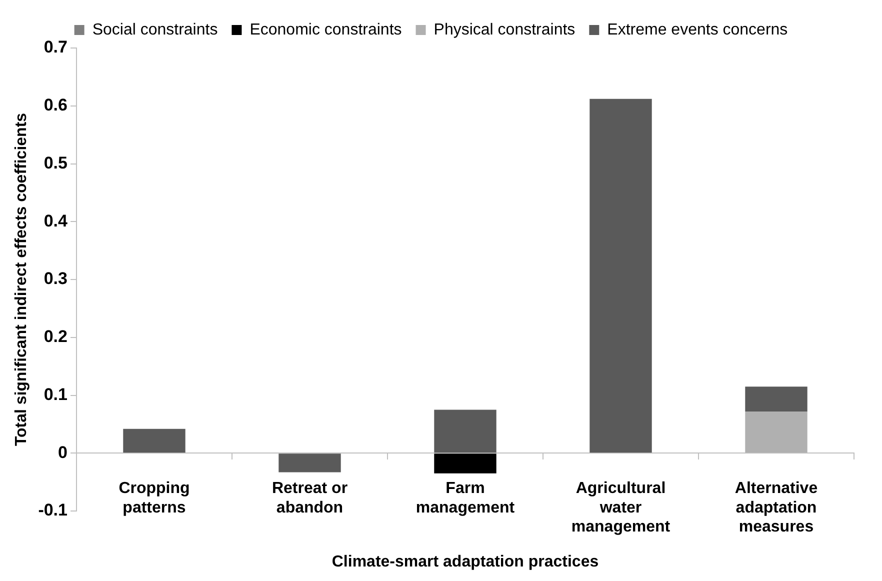 The width and height of the screenshot is (882, 581). I want to click on y-tick-label: 0.1, so click(56, 394).